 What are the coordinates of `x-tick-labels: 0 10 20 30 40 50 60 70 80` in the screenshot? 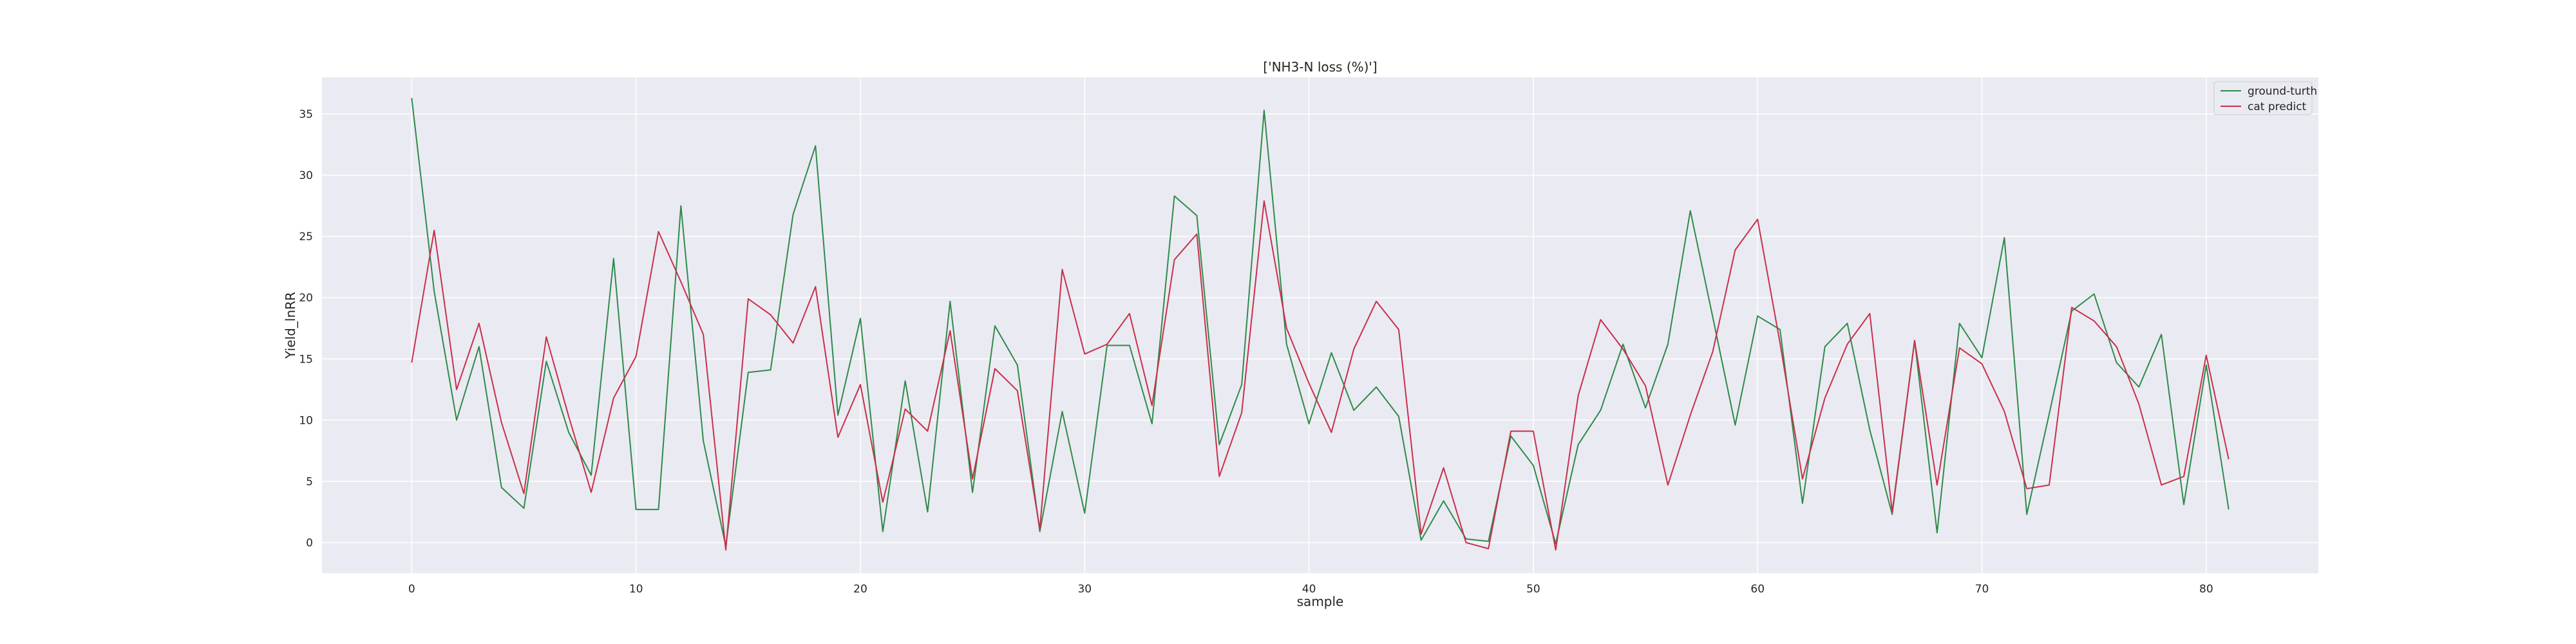 It's located at (1310, 589).